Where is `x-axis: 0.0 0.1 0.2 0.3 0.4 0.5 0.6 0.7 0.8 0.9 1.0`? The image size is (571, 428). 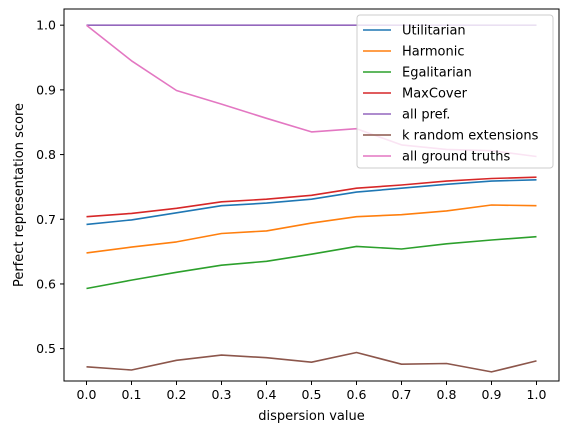
x-axis: 0.0 0.1 0.2 0.3 0.4 0.5 0.6 0.7 0.8 0.9 1.0 is located at coordinates (312, 391).